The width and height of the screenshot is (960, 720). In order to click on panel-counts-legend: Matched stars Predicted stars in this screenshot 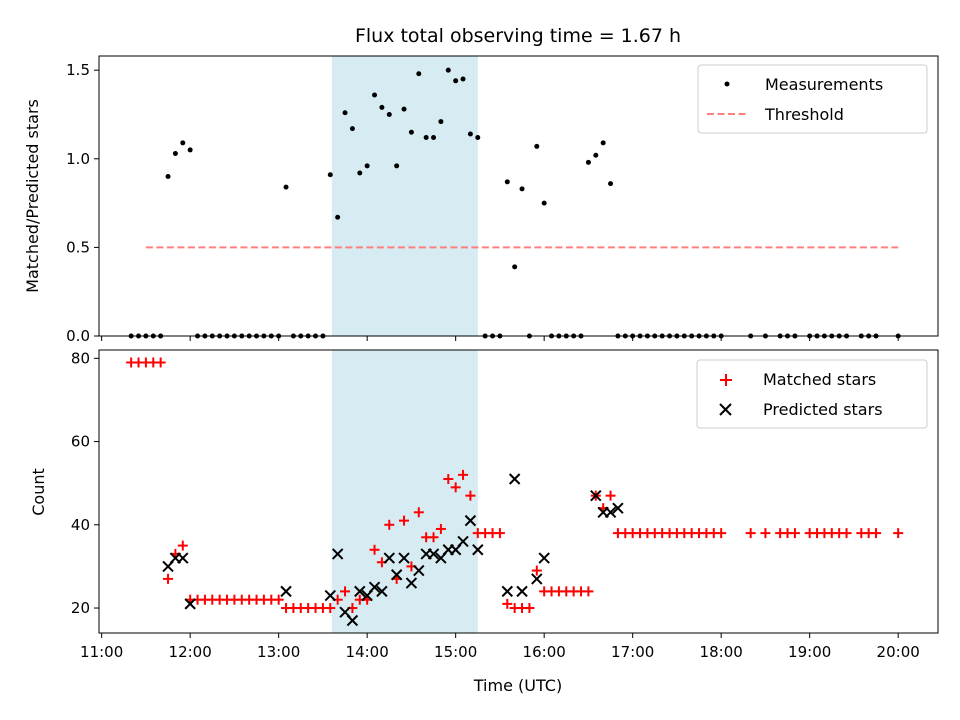, I will do `click(812, 394)`.